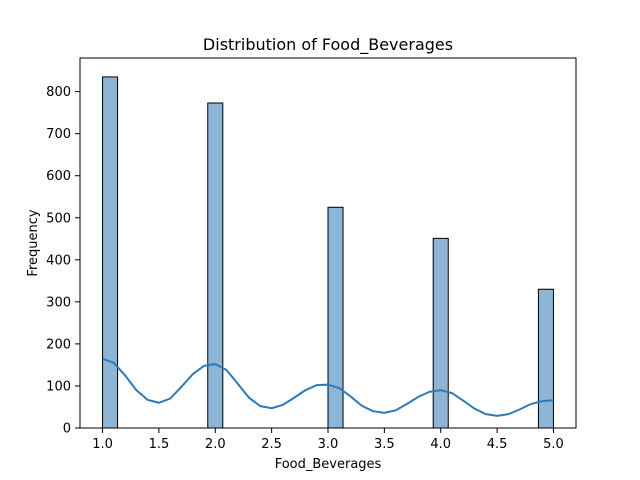  I want to click on y-tick-label: 500, so click(58, 218).